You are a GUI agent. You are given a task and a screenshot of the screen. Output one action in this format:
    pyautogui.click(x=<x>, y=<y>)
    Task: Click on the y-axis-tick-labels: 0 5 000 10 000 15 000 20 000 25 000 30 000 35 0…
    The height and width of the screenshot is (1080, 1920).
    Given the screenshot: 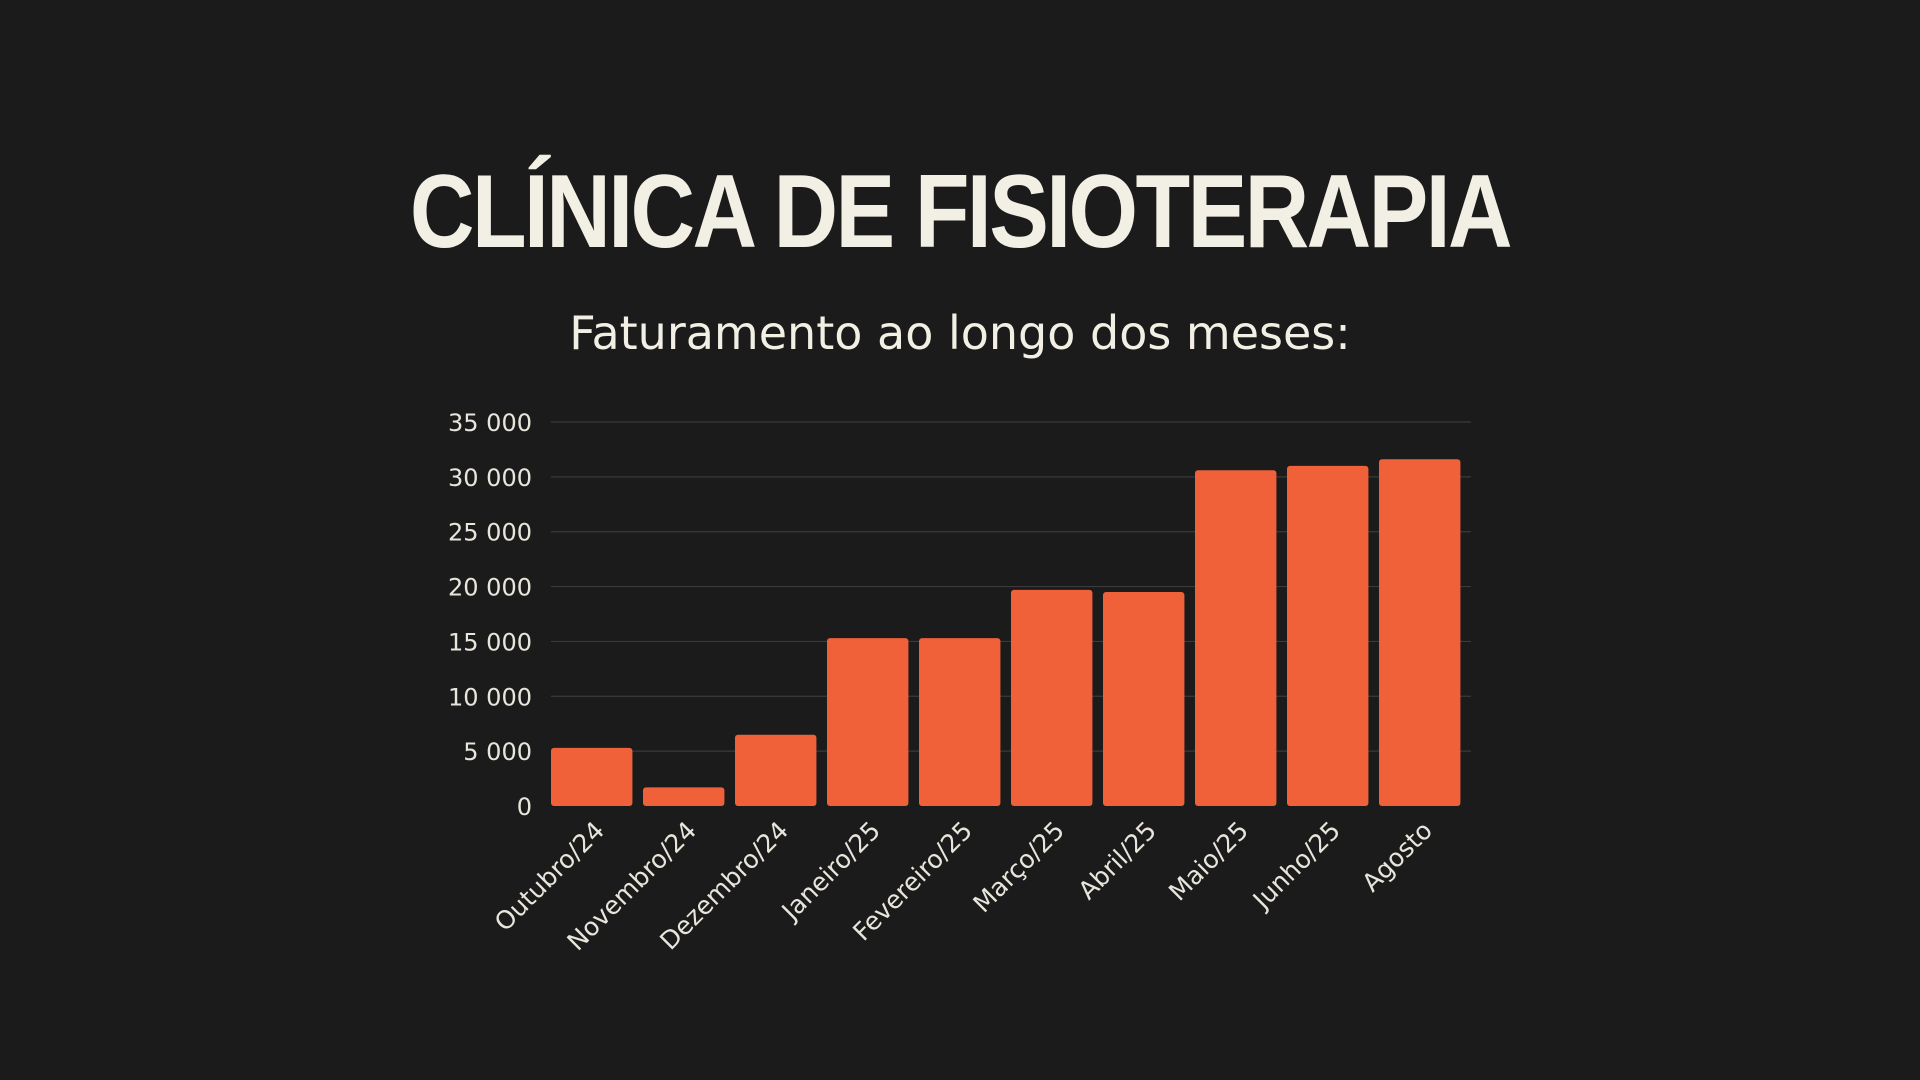 What is the action you would take?
    pyautogui.click(x=490, y=615)
    